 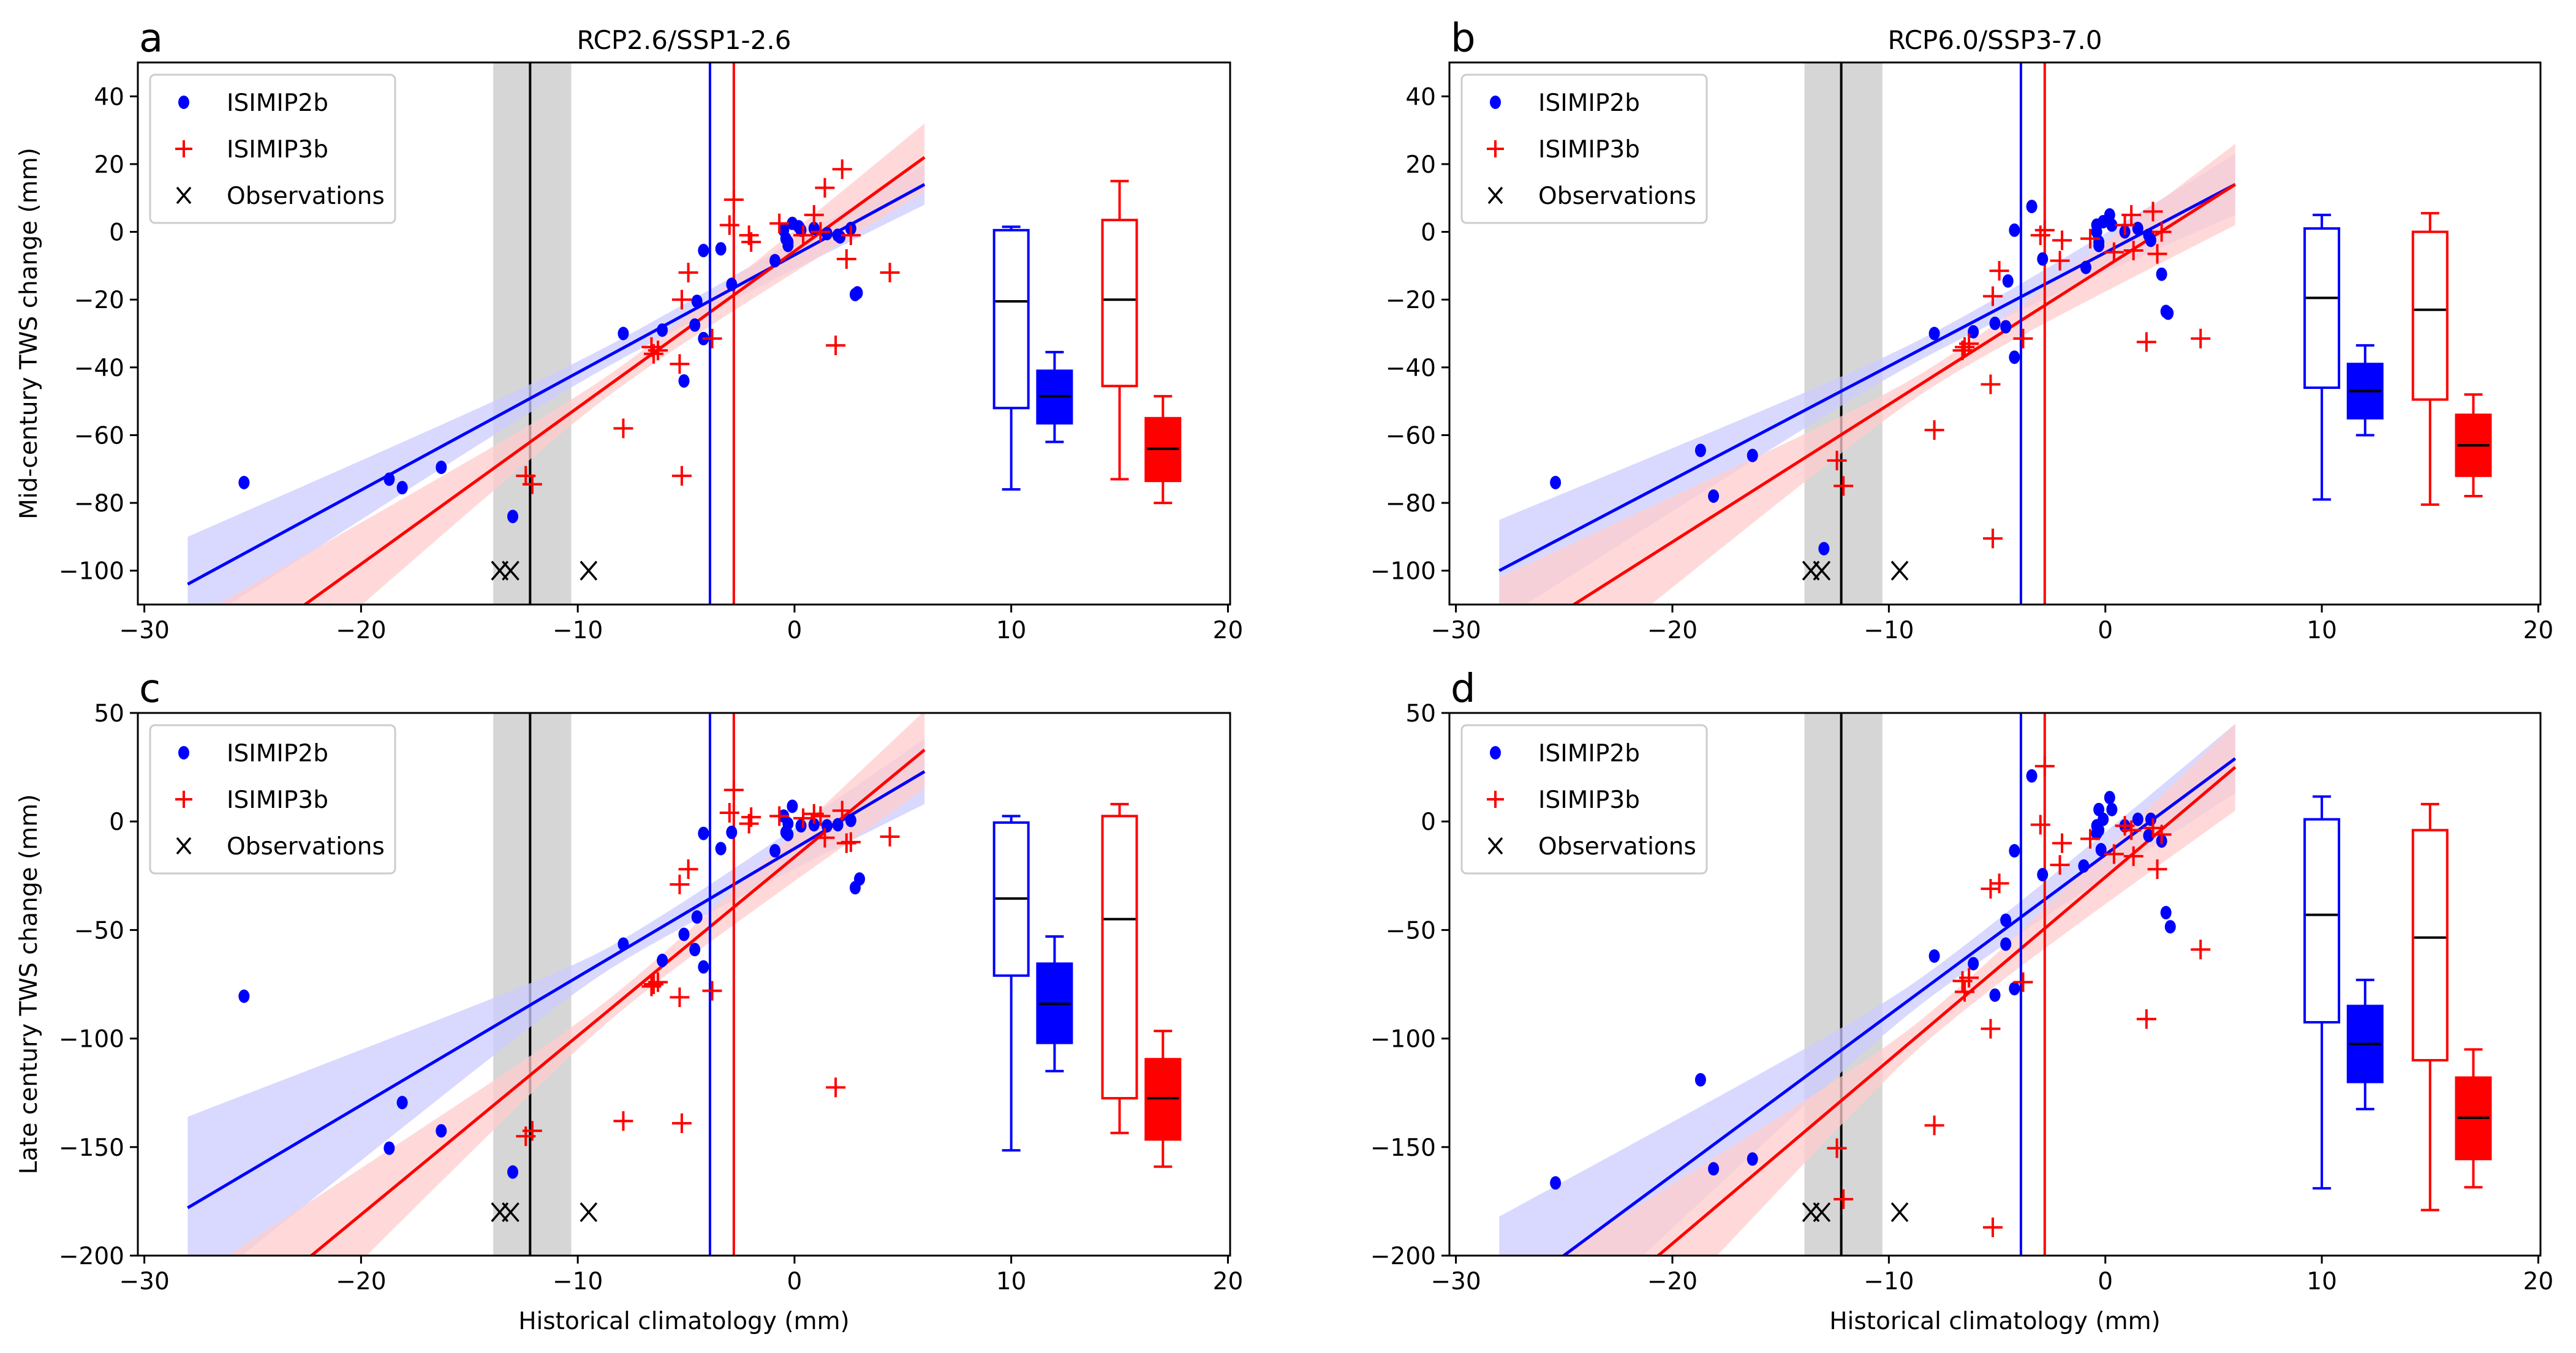 I want to click on legend-label: ISIMIP3b, so click(x=277, y=150).